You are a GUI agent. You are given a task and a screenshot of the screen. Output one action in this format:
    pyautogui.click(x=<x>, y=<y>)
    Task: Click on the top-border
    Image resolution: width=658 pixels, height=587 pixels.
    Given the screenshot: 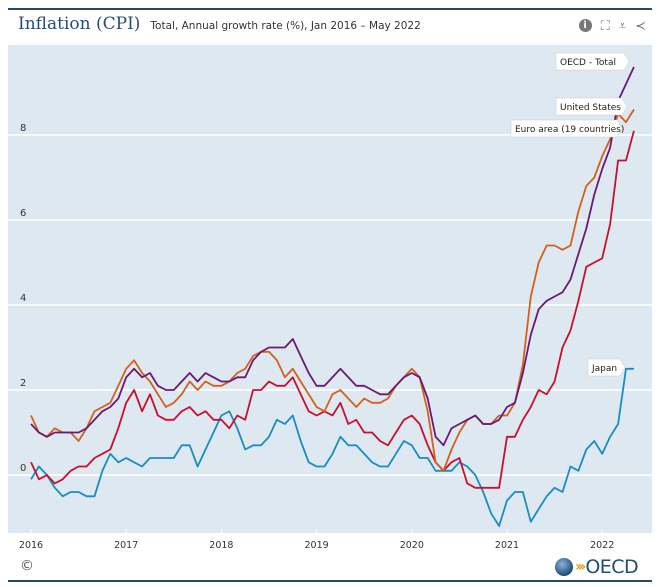 What is the action you would take?
    pyautogui.click(x=330, y=9)
    